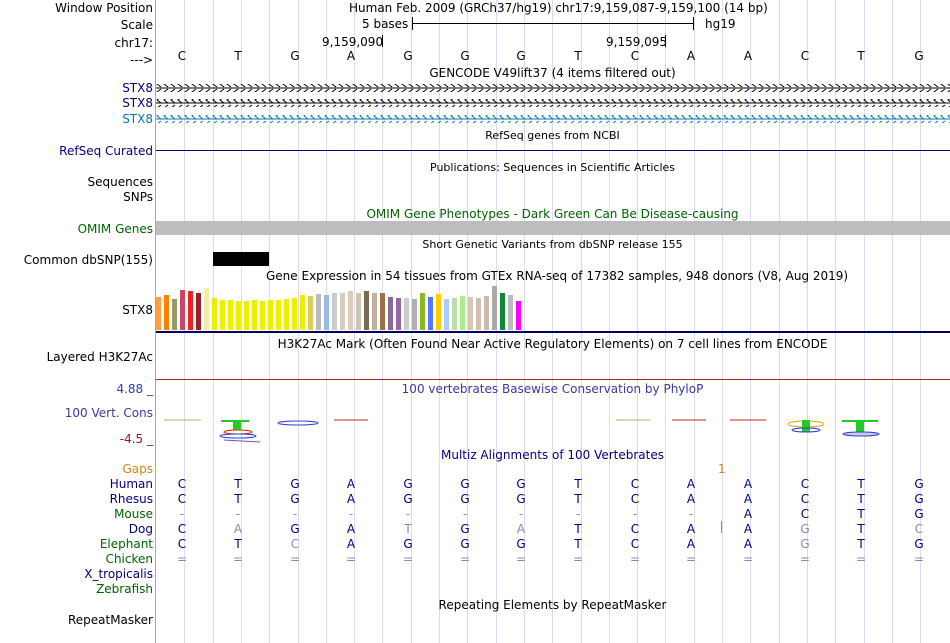  What do you see at coordinates (133, 43) in the screenshot?
I see `chromosome-label: chr17:` at bounding box center [133, 43].